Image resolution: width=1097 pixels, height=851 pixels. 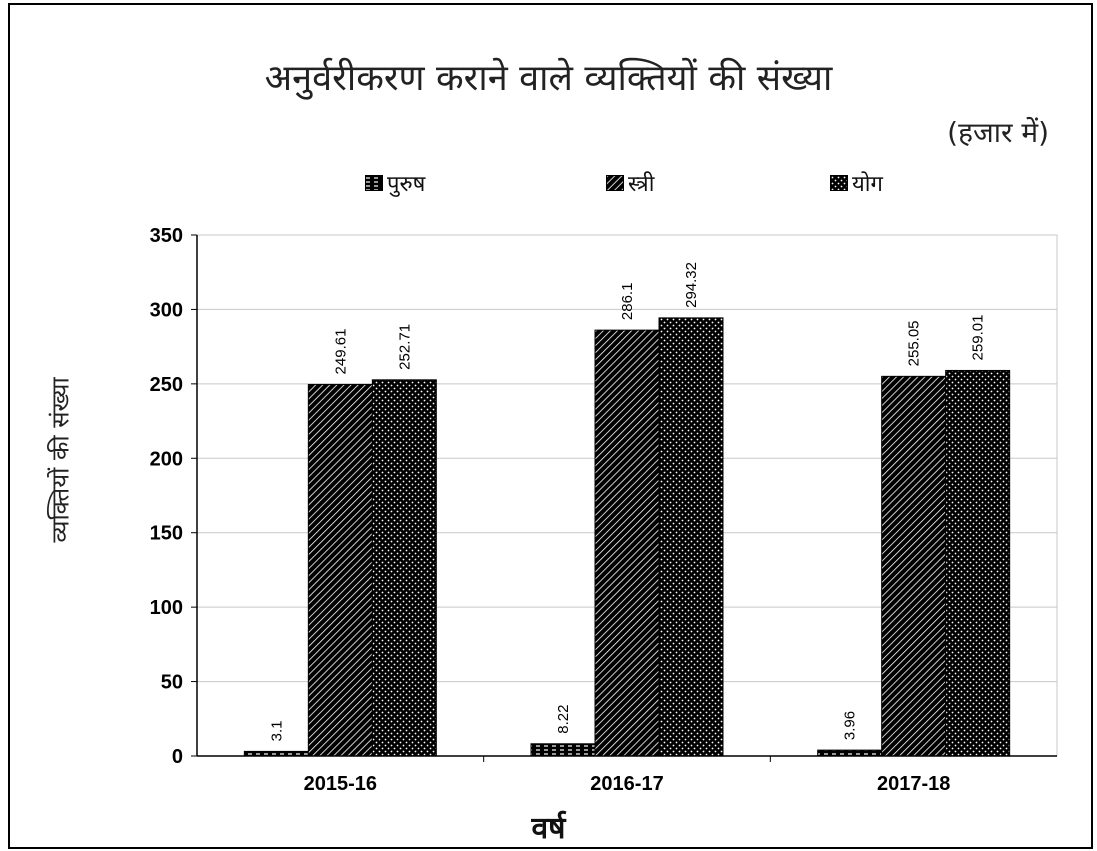 I want to click on legend-label-purush: पुरुष, so click(x=406, y=184).